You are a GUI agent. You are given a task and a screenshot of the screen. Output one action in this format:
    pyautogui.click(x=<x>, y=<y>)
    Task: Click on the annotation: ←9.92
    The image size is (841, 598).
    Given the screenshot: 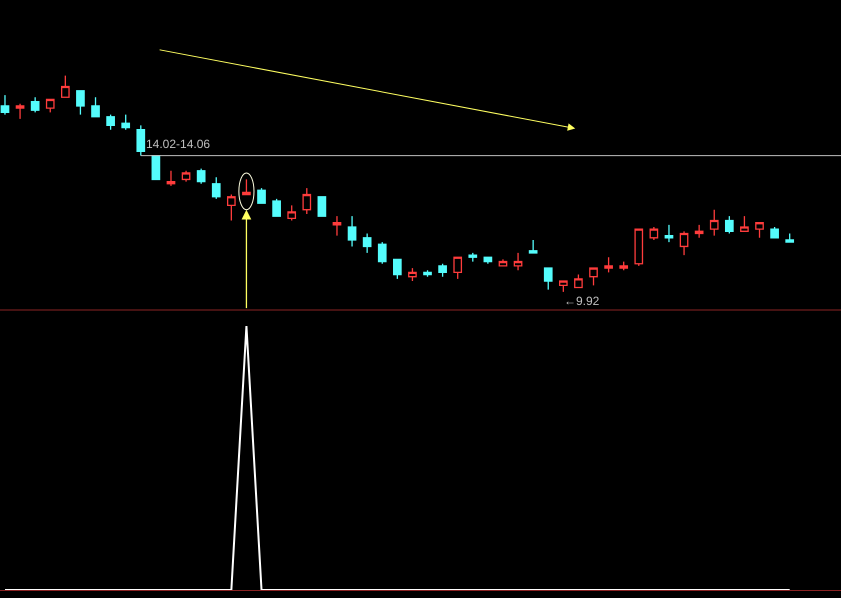 What is the action you would take?
    pyautogui.click(x=582, y=301)
    